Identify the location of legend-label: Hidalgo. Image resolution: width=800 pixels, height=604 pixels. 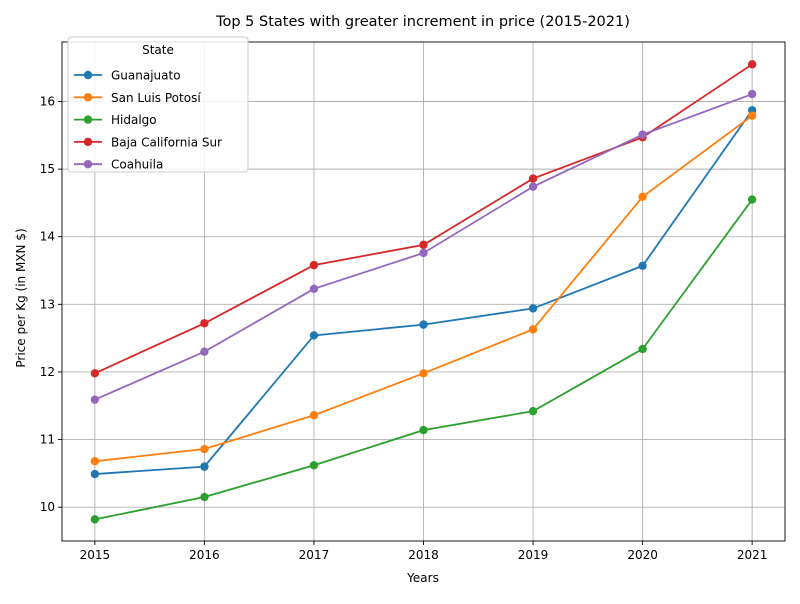
(134, 120).